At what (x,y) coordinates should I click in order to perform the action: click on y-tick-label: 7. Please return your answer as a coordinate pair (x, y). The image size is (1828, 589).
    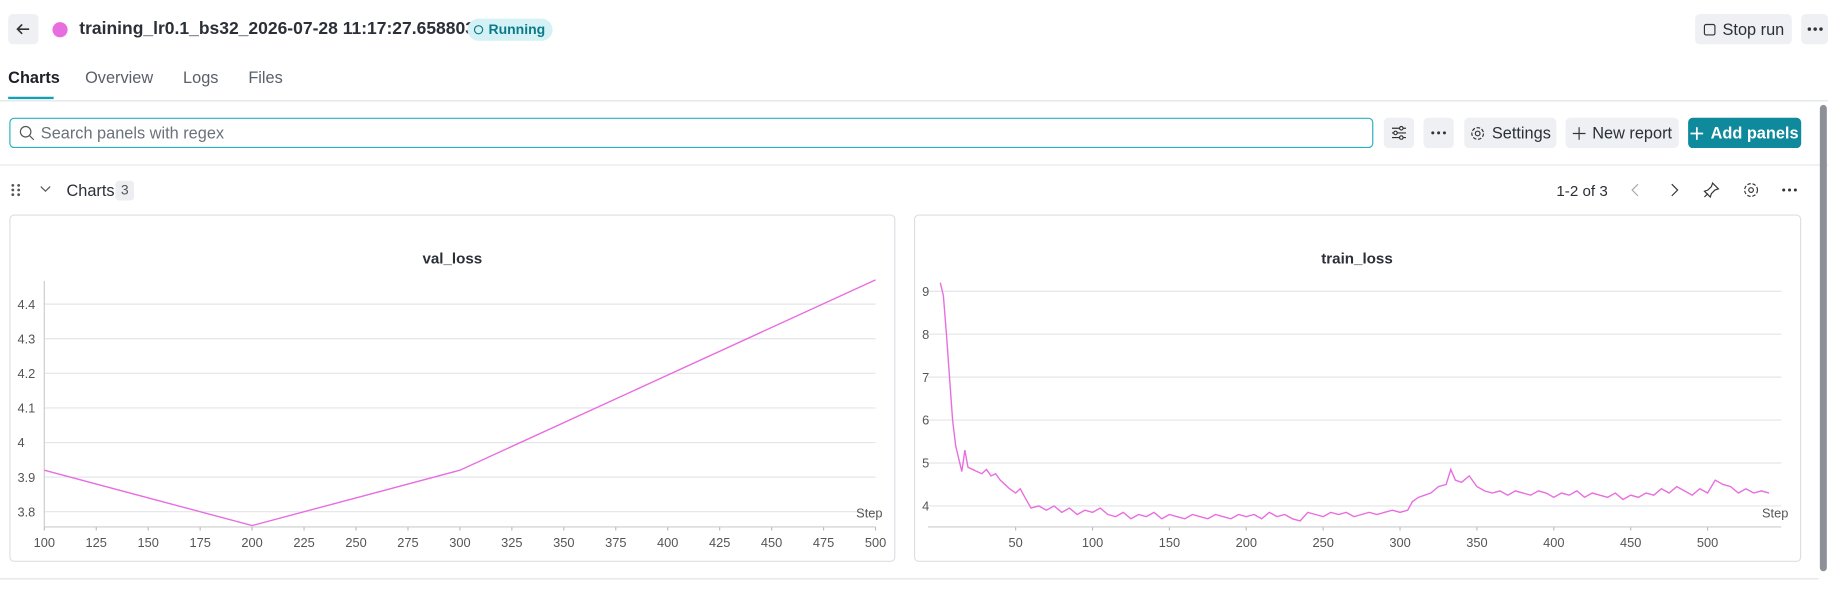
    Looking at the image, I should click on (925, 377).